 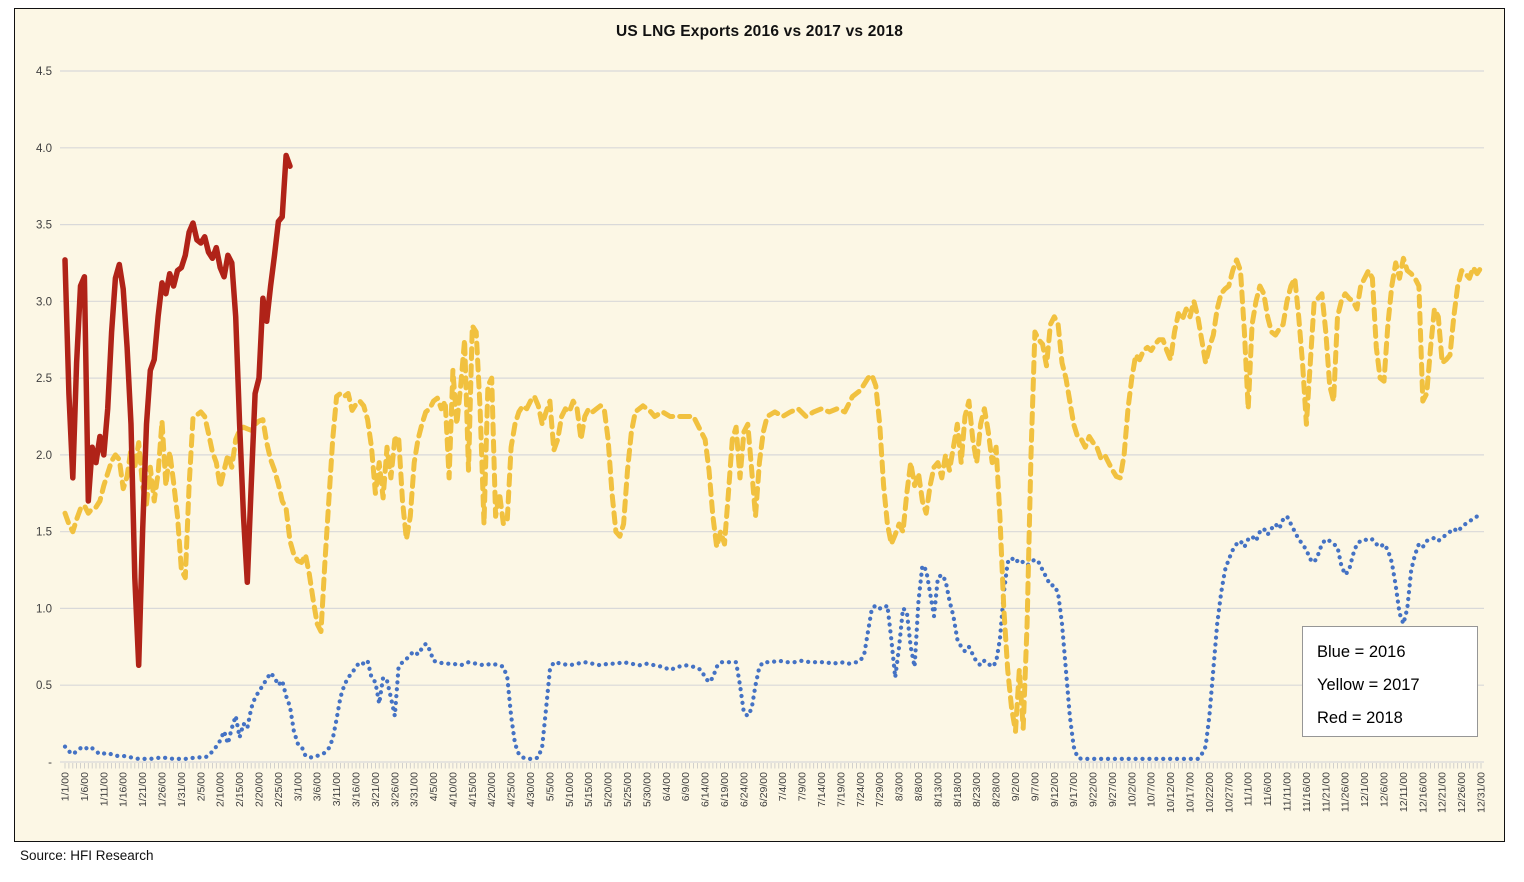 I want to click on svg-text: 3/6/00, so click(x=318, y=786).